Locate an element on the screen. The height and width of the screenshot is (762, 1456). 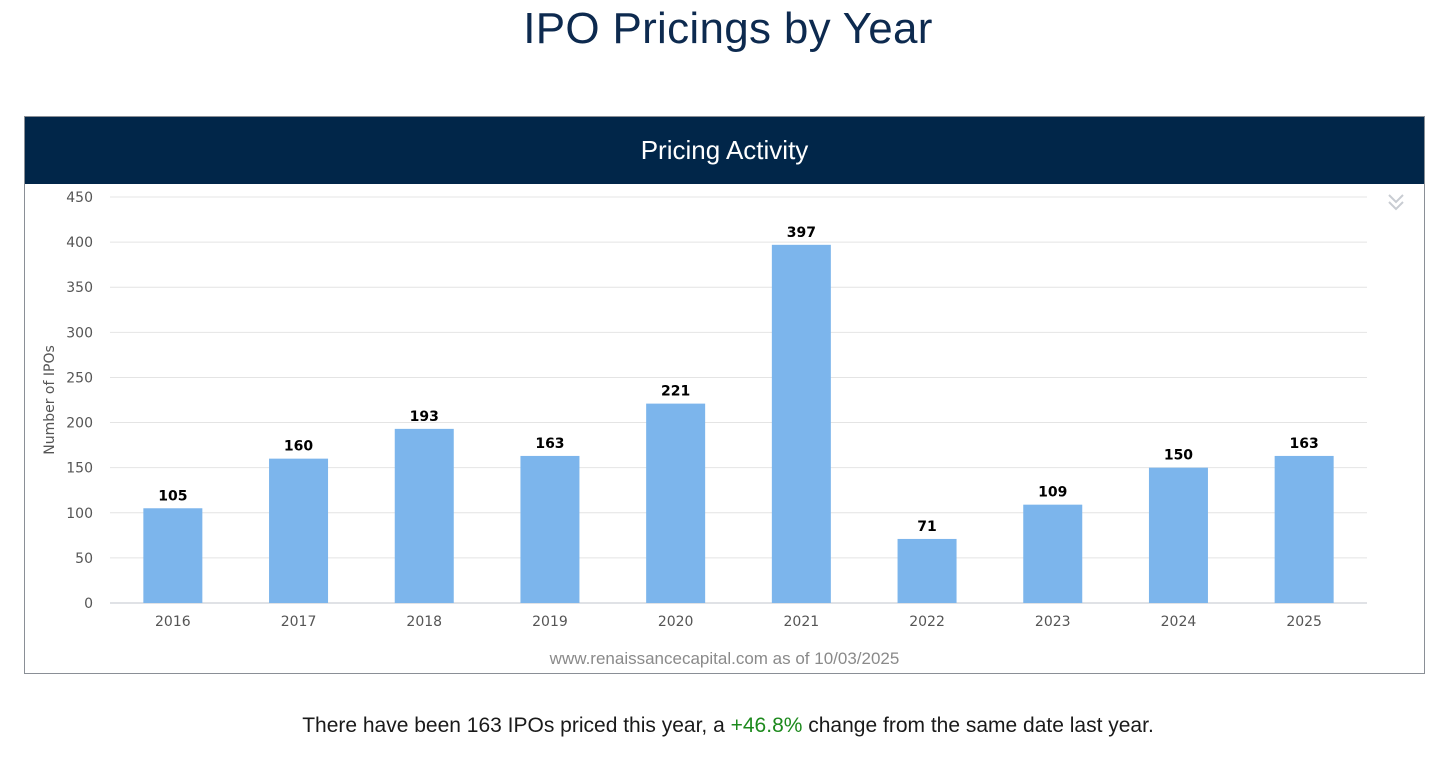
data-label: 105 is located at coordinates (172, 496).